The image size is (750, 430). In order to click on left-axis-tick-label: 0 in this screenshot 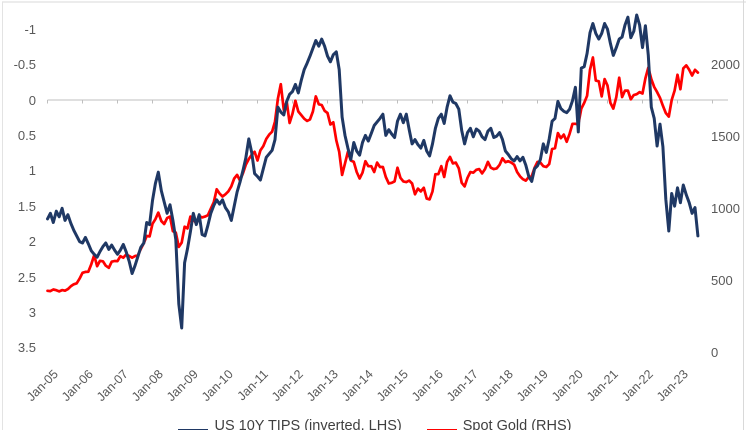, I will do `click(32, 100)`.